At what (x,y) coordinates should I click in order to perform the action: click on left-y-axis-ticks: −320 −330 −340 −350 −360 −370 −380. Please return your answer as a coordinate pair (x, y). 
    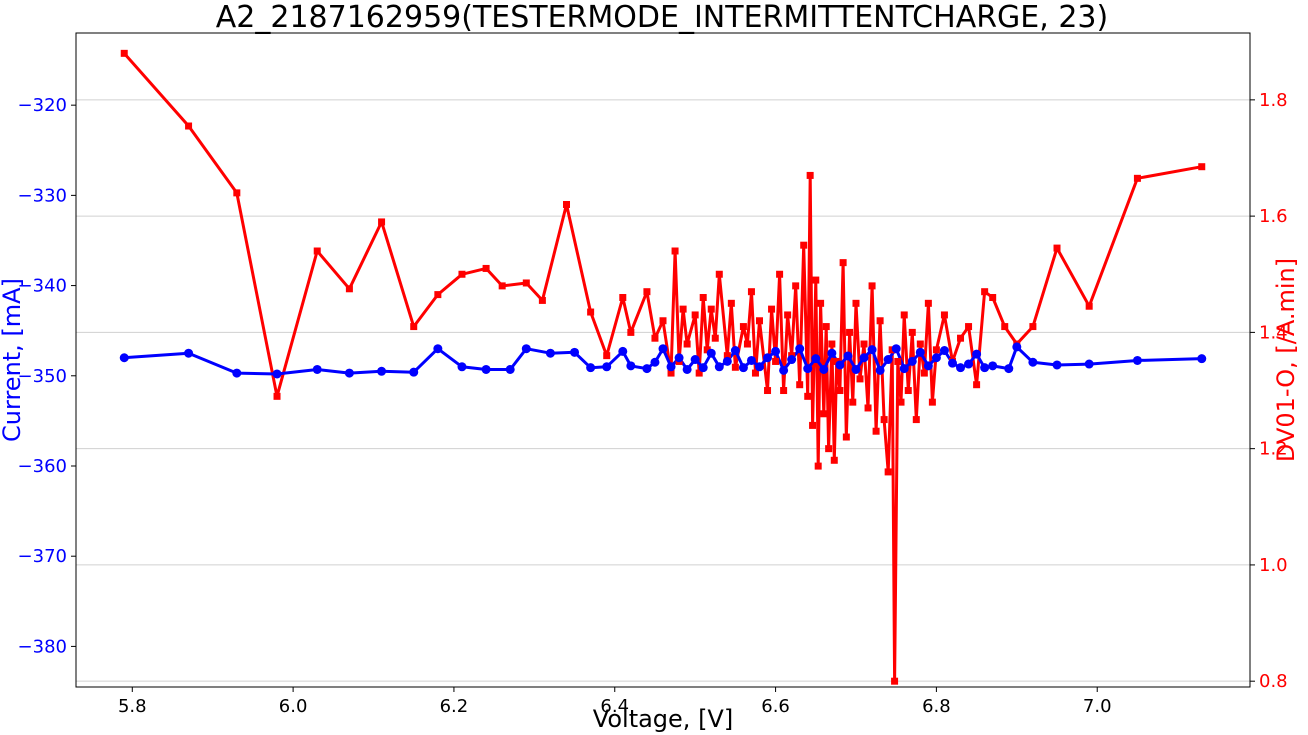
    Looking at the image, I should click on (47, 376).